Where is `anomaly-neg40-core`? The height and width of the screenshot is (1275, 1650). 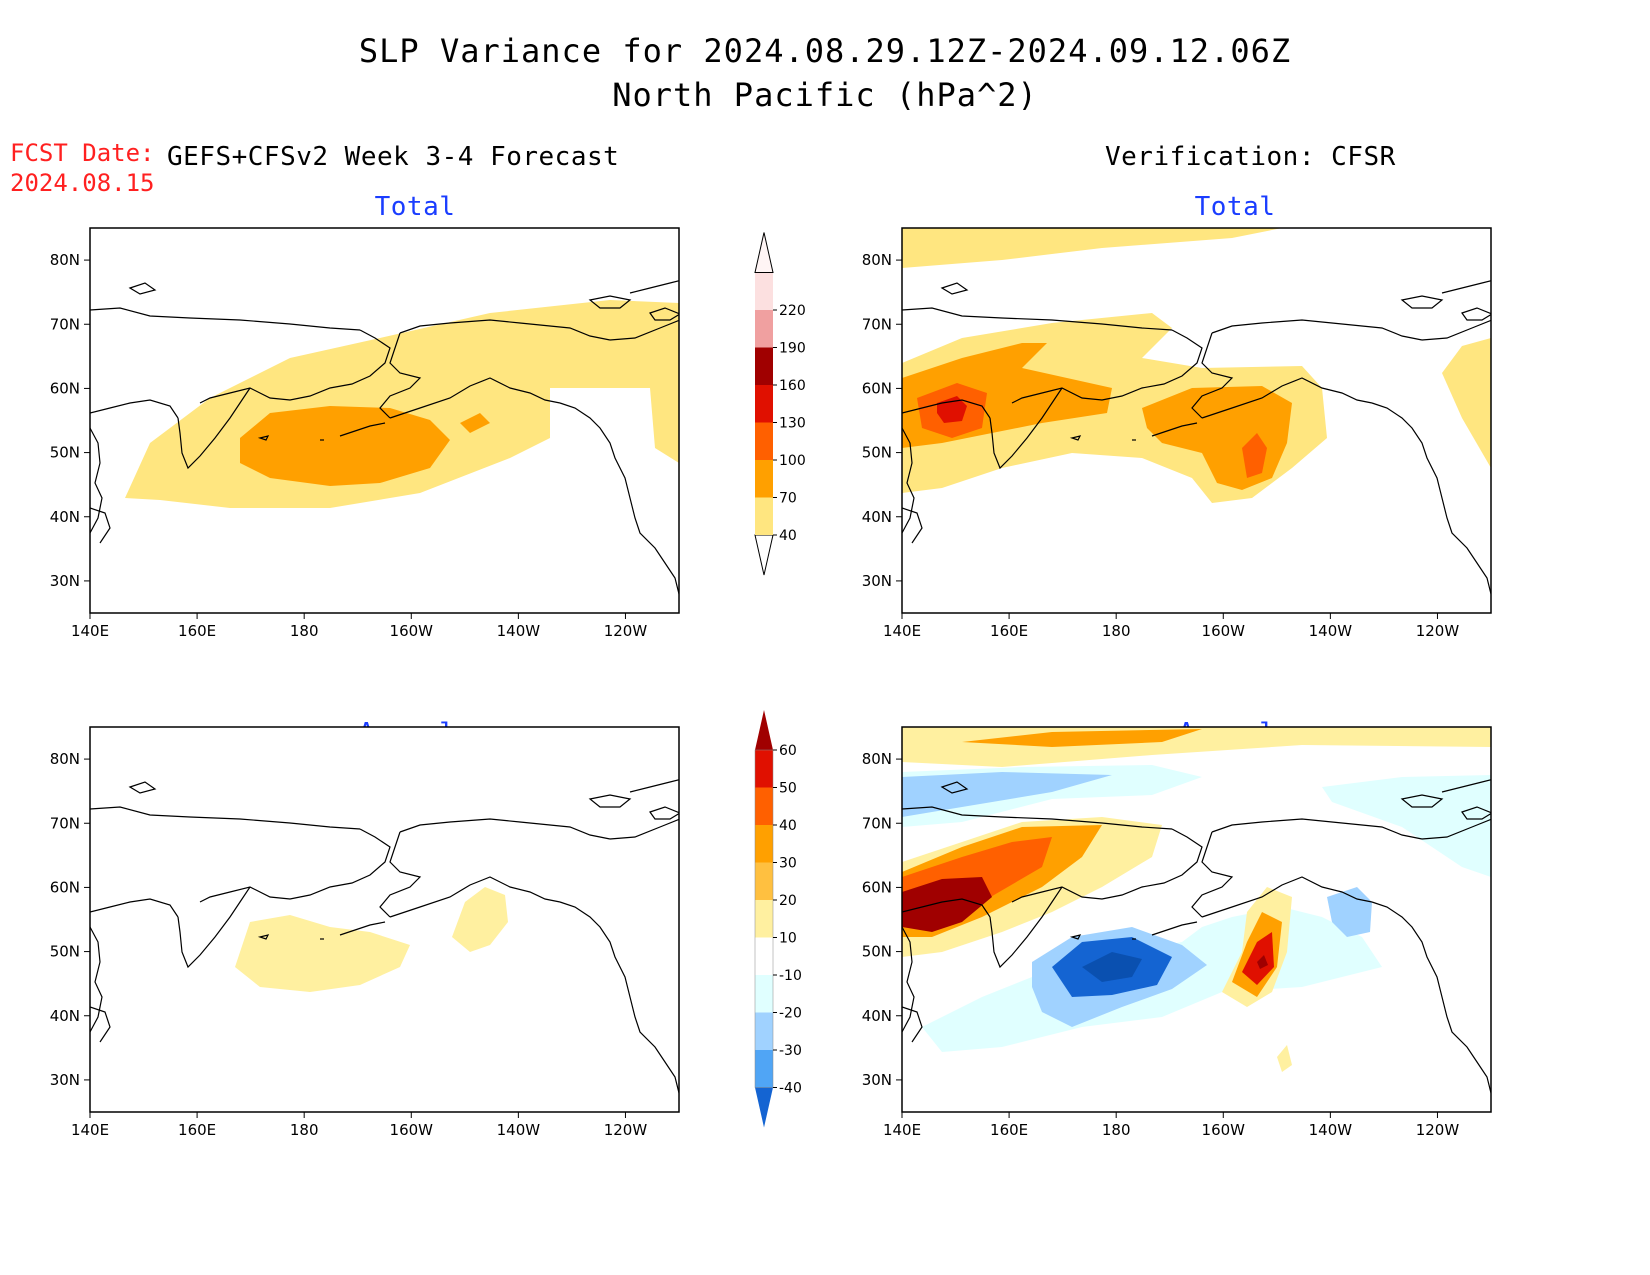
anomaly-neg40-core is located at coordinates (1112, 967).